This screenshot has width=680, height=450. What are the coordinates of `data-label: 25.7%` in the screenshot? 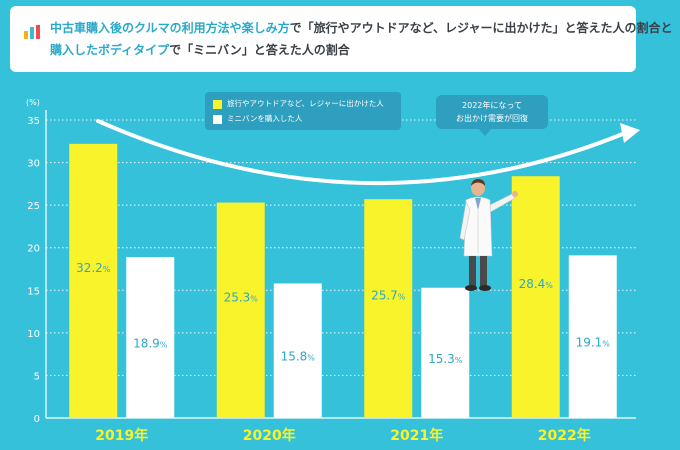 It's located at (388, 296).